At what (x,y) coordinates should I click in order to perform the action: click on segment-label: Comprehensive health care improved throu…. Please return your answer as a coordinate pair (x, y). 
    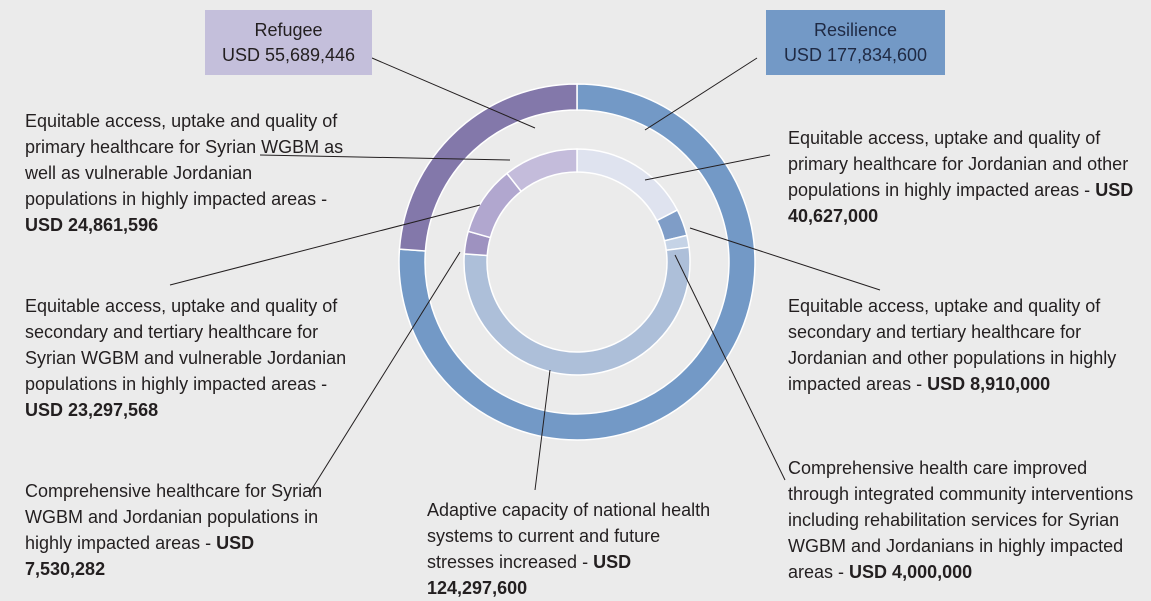
    Looking at the image, I should click on (965, 520).